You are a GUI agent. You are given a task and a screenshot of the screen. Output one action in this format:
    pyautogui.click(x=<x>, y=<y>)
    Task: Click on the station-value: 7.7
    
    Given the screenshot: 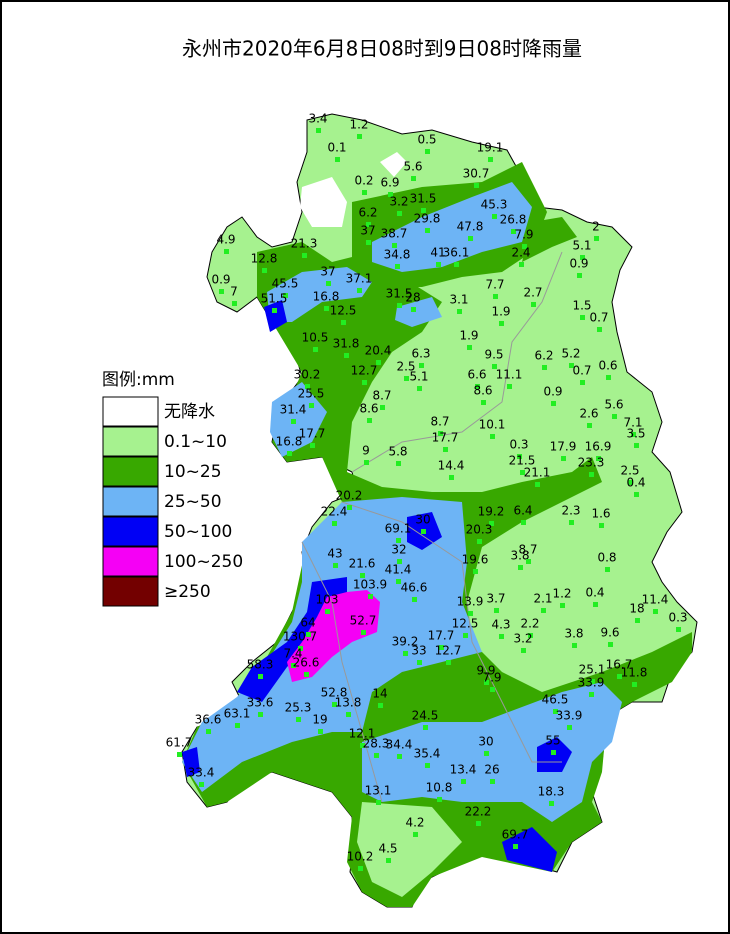 What is the action you would take?
    pyautogui.click(x=494, y=285)
    